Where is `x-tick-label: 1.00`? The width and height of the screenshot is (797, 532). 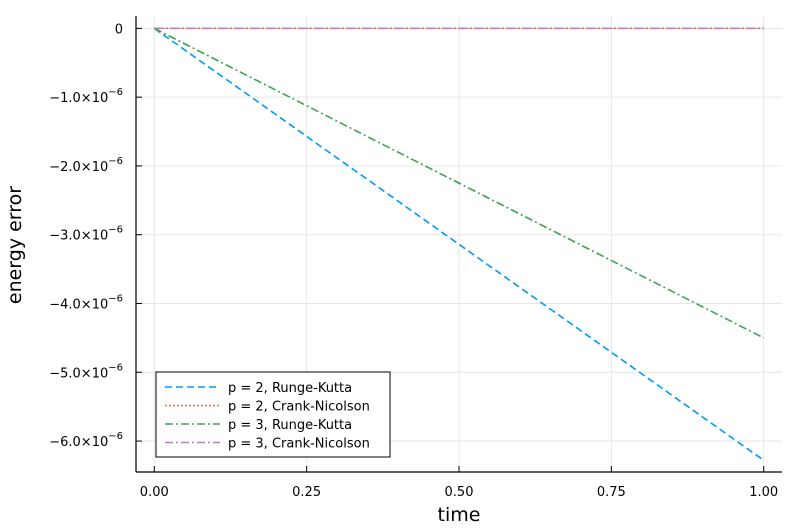 x-tick-label: 1.00 is located at coordinates (763, 492).